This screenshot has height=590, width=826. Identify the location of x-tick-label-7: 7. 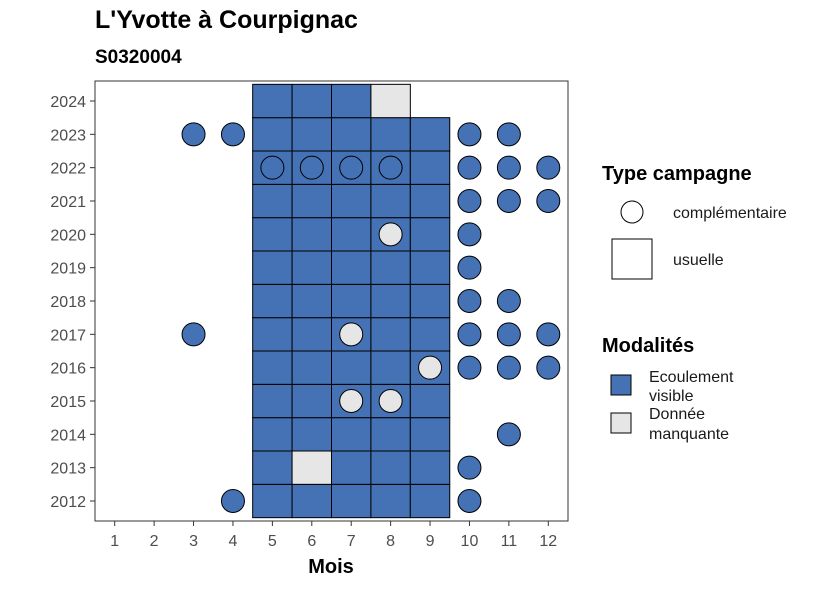
(351, 541).